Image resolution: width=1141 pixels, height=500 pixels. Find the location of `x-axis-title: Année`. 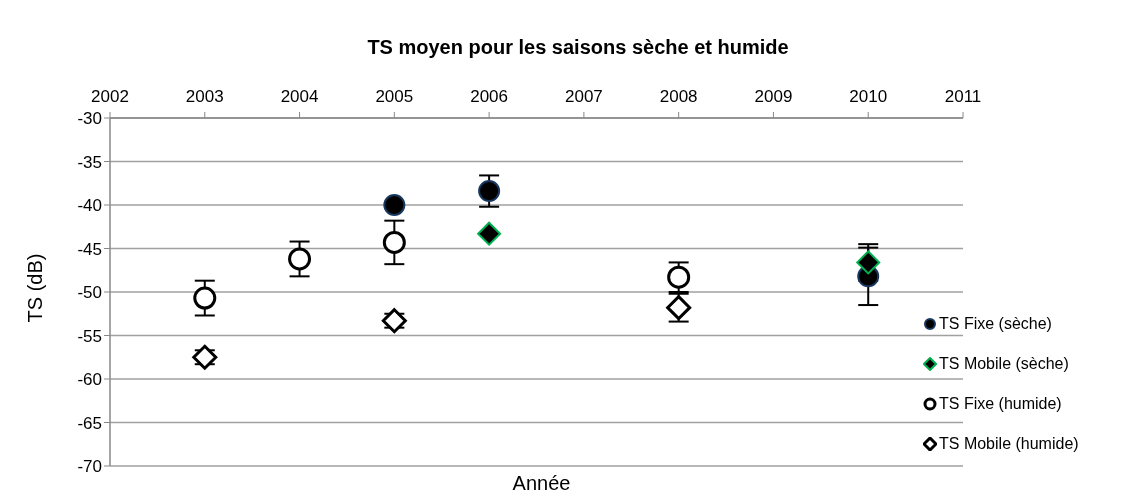

x-axis-title: Année is located at coordinates (541, 483).